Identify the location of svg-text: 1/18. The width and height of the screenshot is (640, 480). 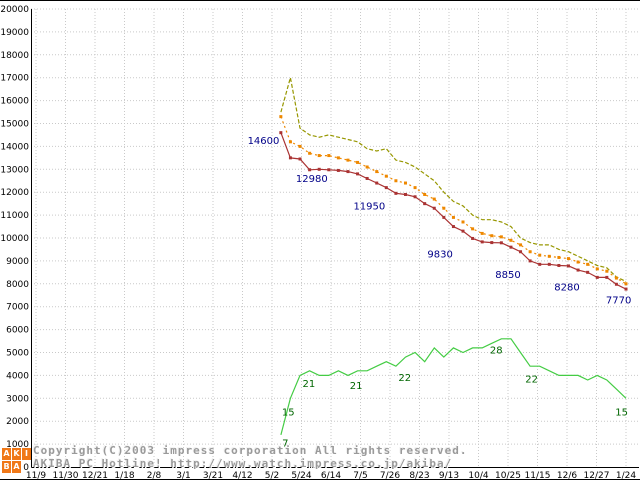
(124, 475).